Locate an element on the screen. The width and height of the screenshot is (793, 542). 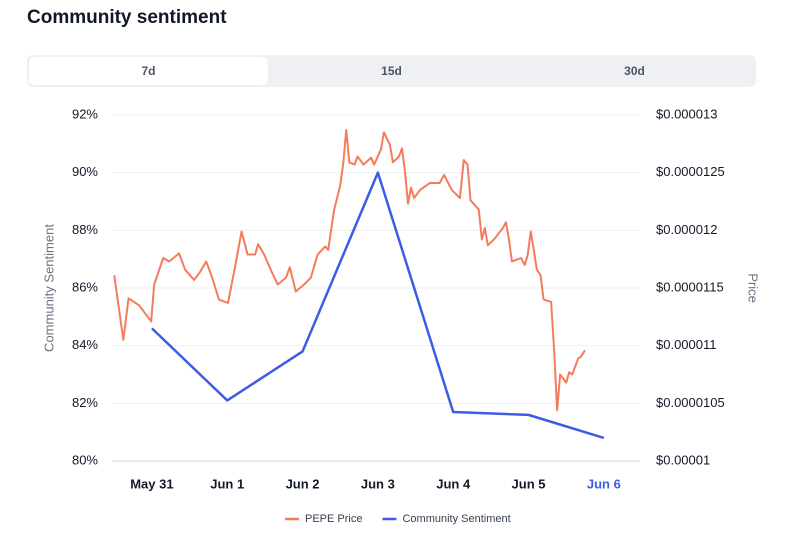
chart-title: Community sentiment is located at coordinates (127, 17).